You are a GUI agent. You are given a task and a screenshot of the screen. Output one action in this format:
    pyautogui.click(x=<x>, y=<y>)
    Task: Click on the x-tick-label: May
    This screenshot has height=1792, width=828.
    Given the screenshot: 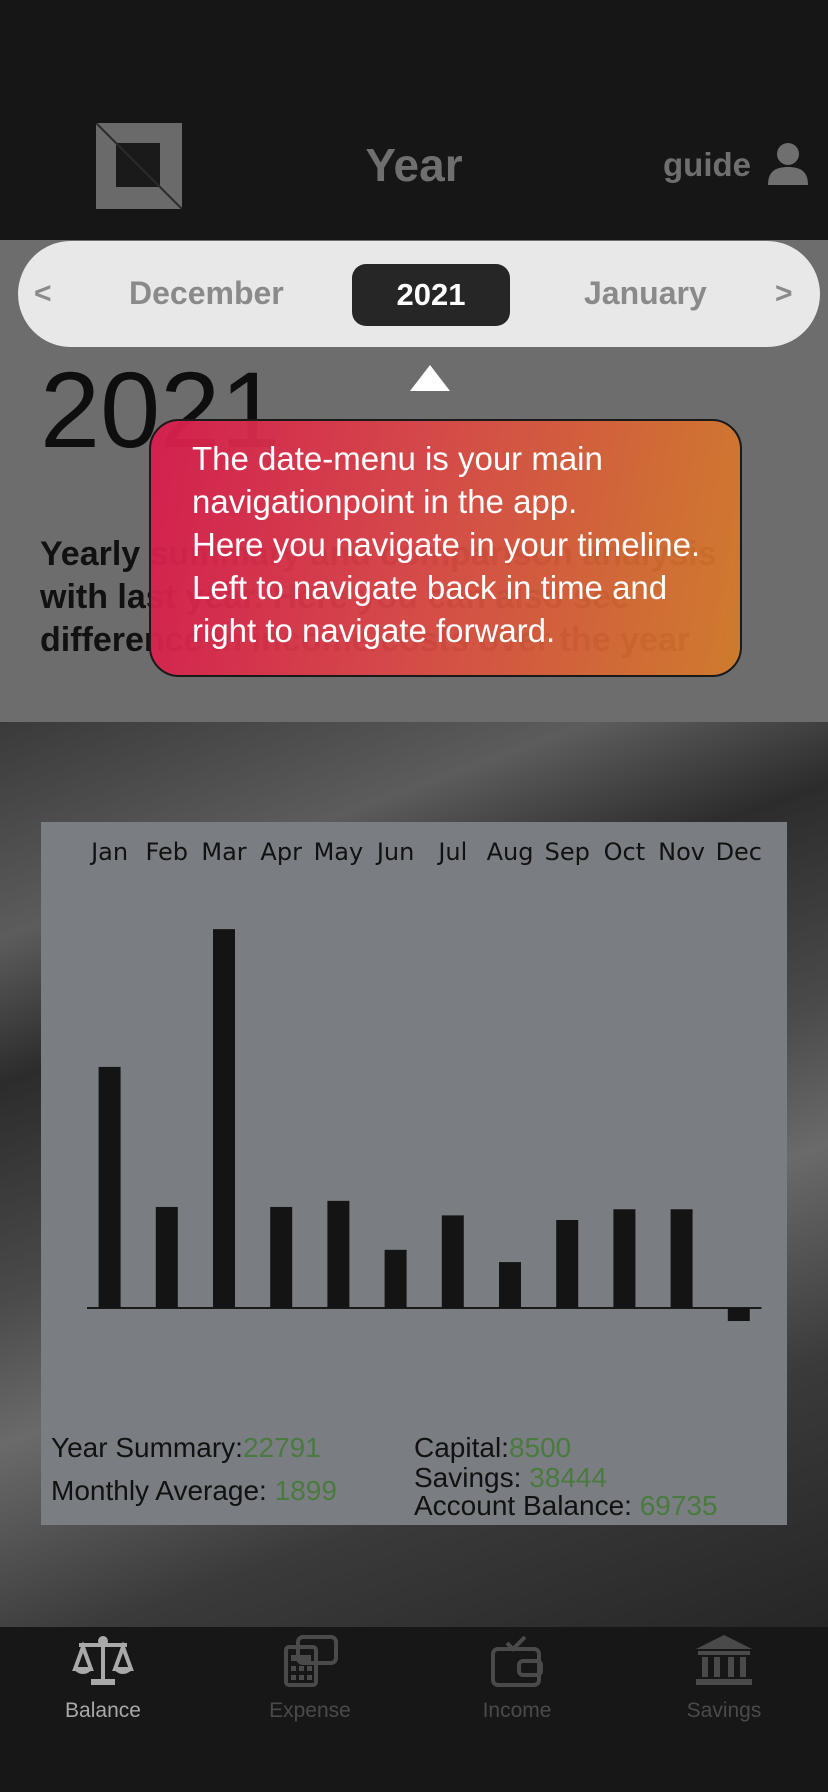 What is the action you would take?
    pyautogui.click(x=339, y=852)
    